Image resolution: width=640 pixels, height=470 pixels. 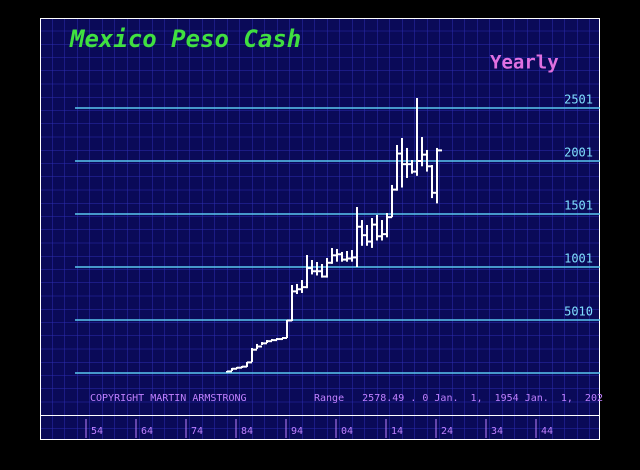 What do you see at coordinates (578, 311) in the screenshot?
I see `y-tick-label: 5010` at bounding box center [578, 311].